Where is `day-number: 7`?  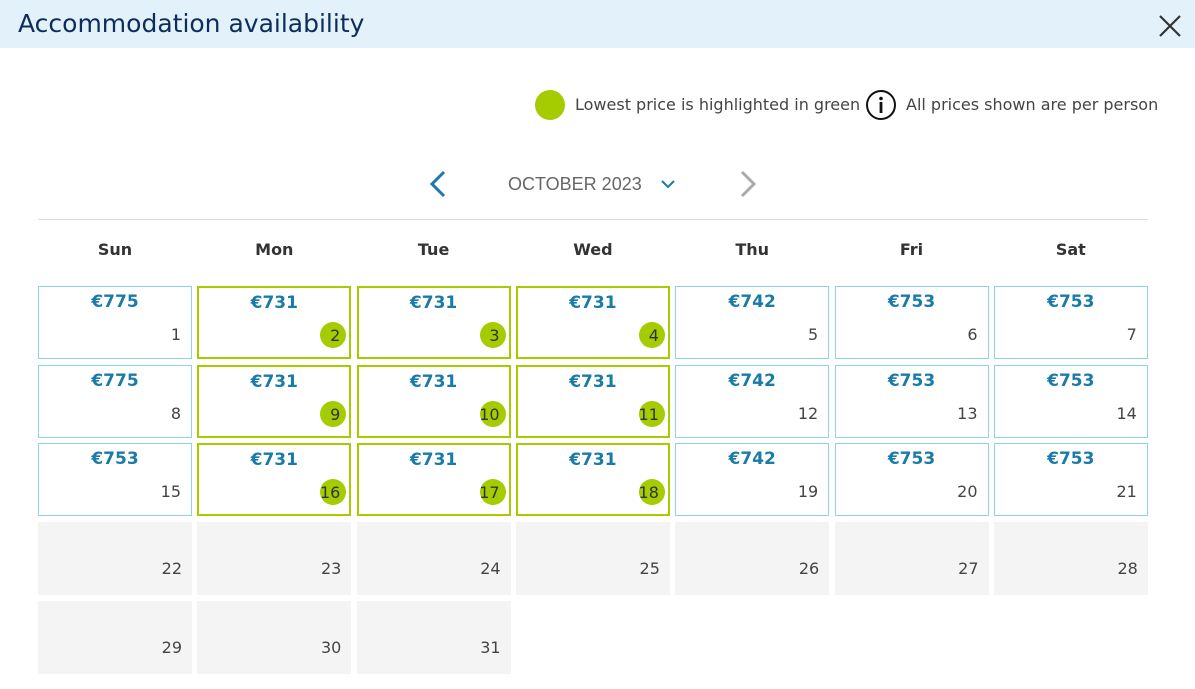
day-number: 7 is located at coordinates (1131, 334).